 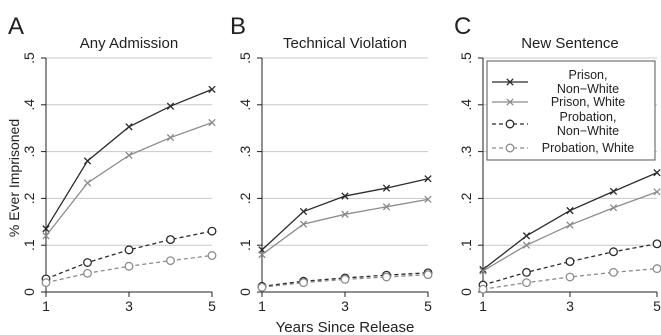 I want to click on legend-item: Prison, White, so click(x=558, y=102).